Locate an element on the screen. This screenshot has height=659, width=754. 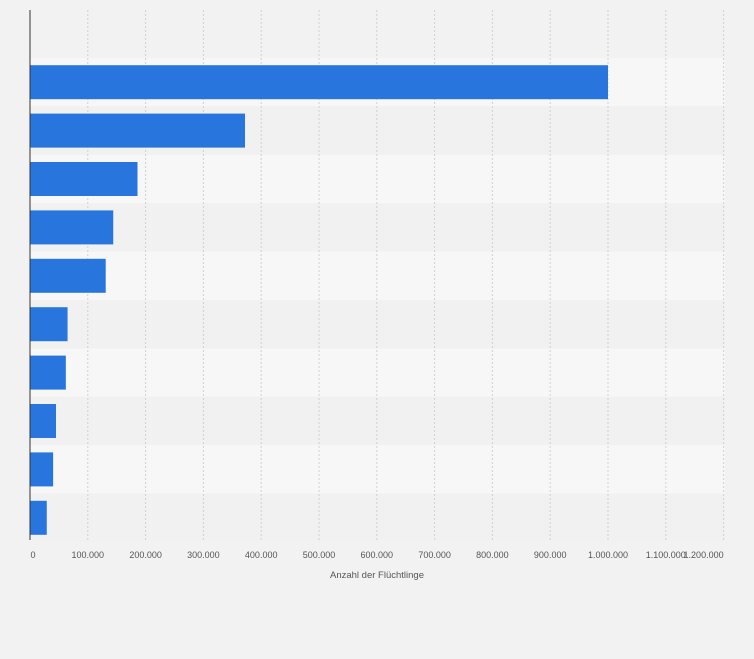
x-tick-label: 300.000 is located at coordinates (203, 555).